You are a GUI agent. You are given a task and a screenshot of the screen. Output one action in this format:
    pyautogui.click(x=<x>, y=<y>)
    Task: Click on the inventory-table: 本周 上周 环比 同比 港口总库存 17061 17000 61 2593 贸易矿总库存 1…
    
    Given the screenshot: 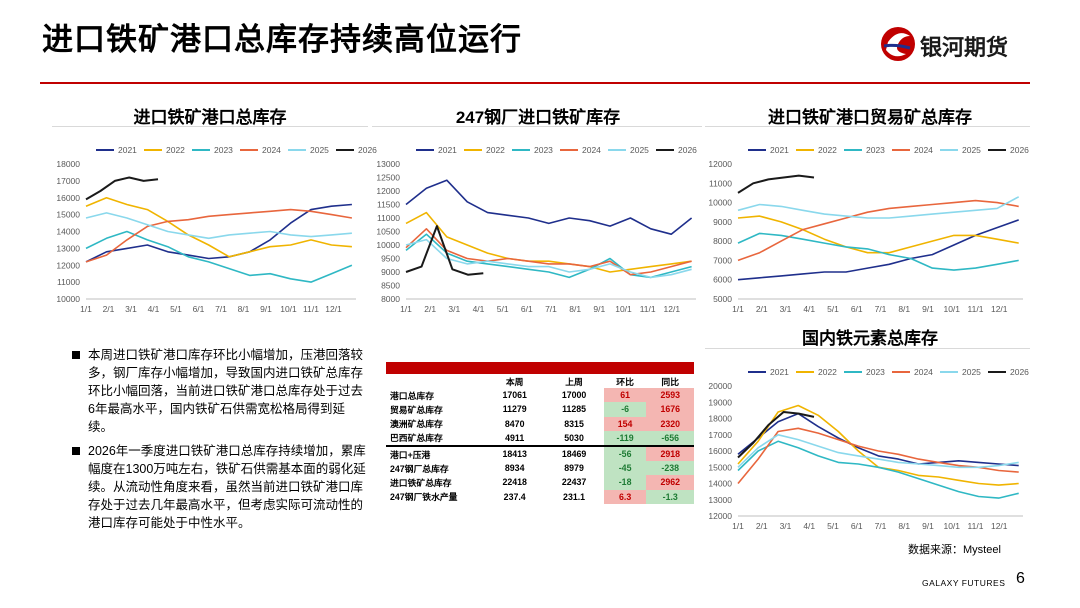 What is the action you would take?
    pyautogui.click(x=540, y=433)
    